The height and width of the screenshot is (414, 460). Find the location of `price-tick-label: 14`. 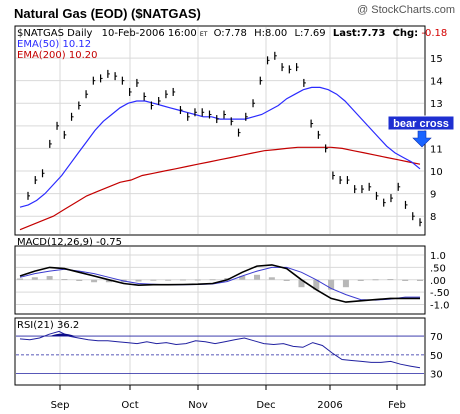

price-tick-label: 14 is located at coordinates (436, 82).